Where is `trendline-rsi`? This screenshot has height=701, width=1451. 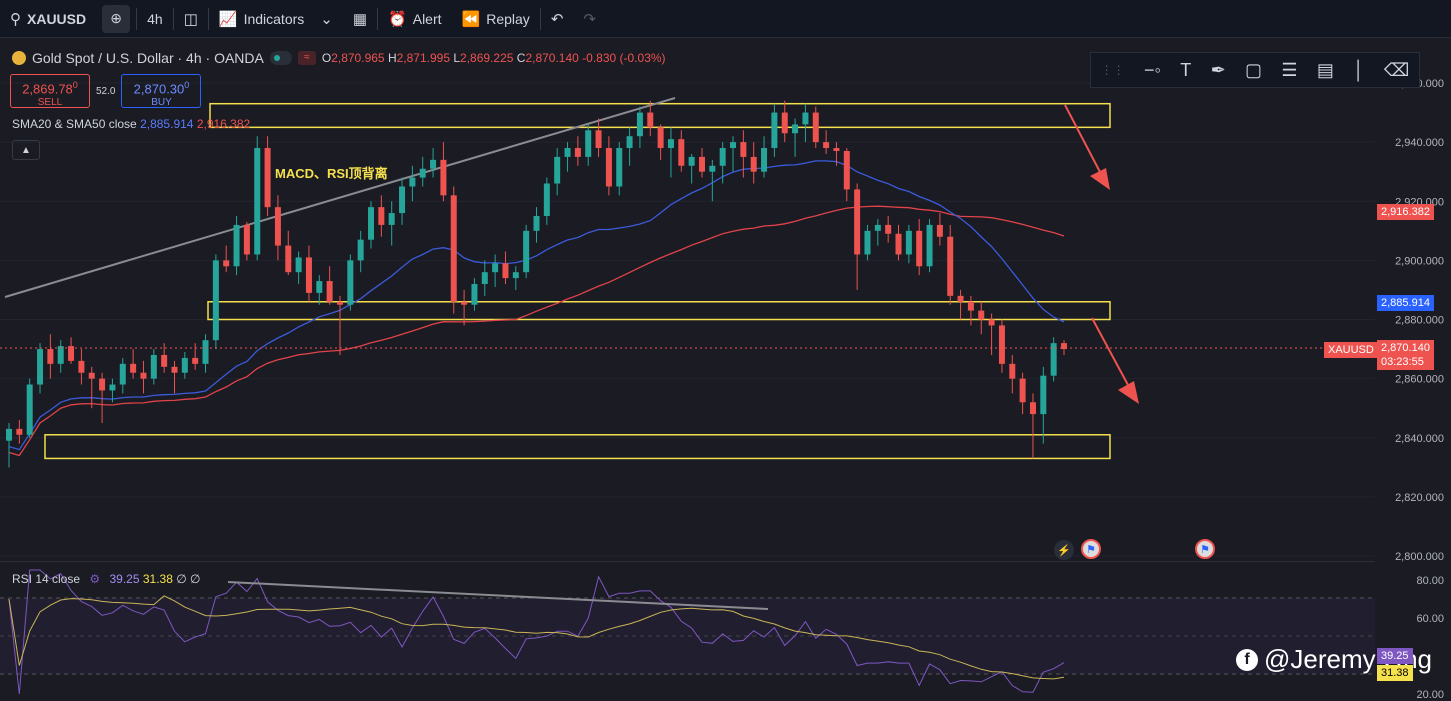 trendline-rsi is located at coordinates (498, 595).